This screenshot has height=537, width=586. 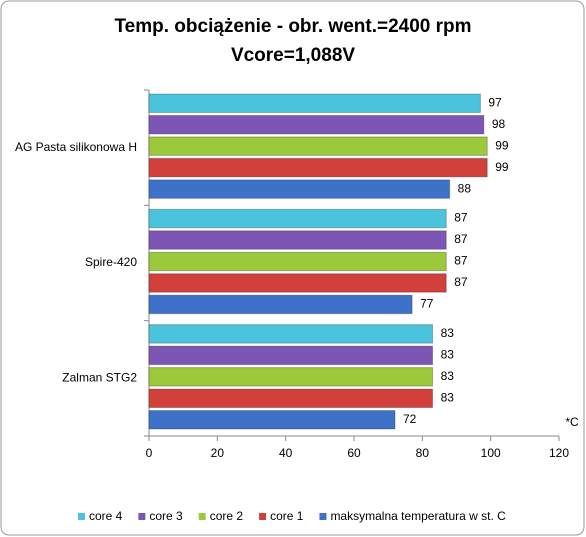 What do you see at coordinates (227, 516) in the screenshot?
I see `legend-label: core 2` at bounding box center [227, 516].